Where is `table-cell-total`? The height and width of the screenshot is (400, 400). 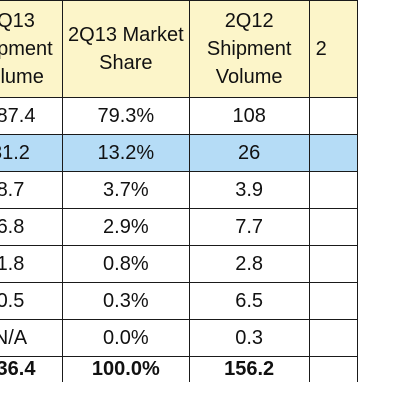 table-cell-total is located at coordinates (333, 369).